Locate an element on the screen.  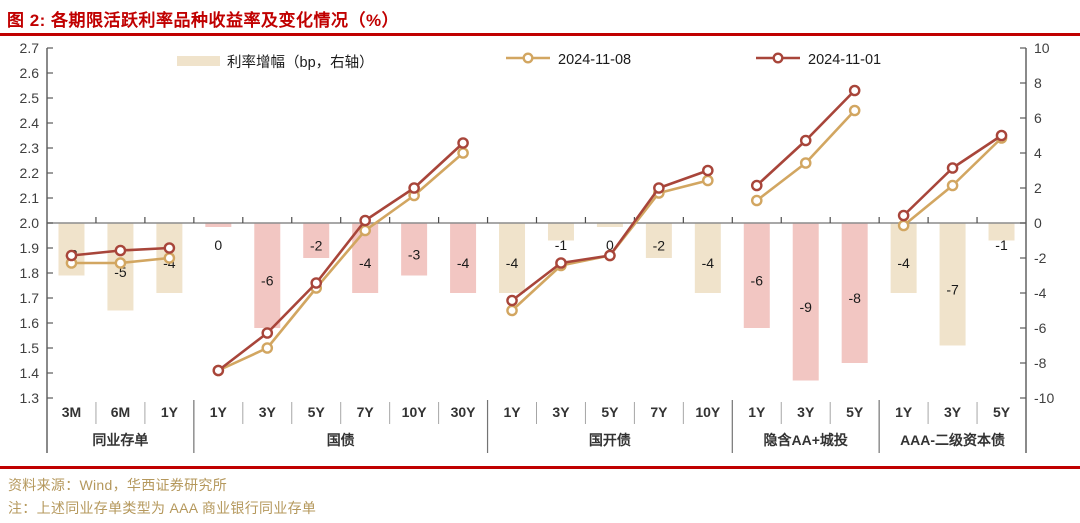
footer-divider is located at coordinates (540, 467).